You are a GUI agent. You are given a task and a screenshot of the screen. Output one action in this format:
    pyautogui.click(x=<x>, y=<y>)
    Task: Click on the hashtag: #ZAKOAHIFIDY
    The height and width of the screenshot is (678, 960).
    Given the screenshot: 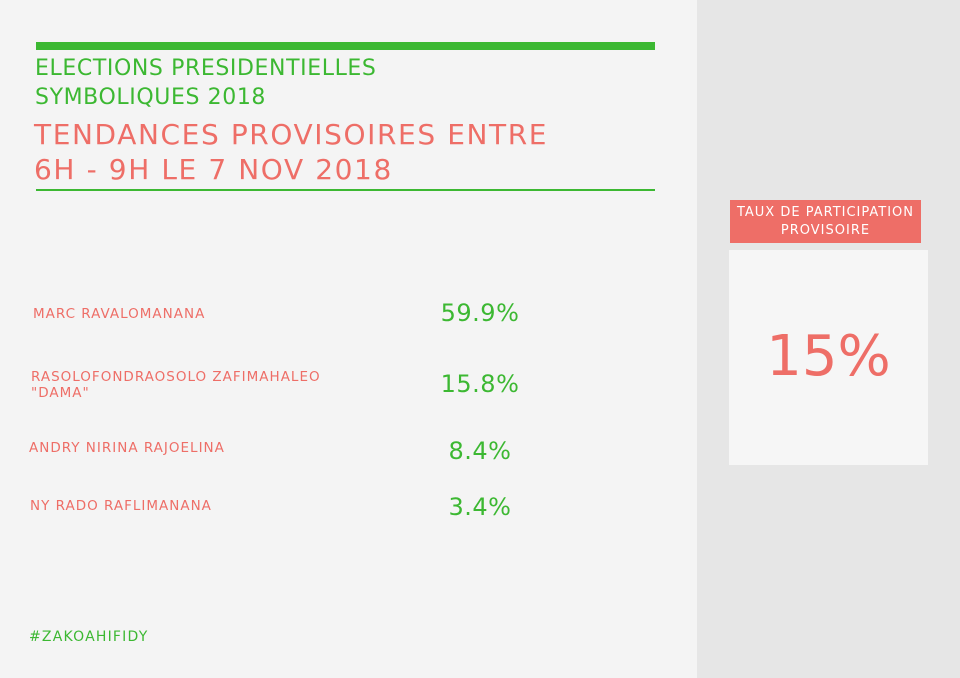 What is the action you would take?
    pyautogui.click(x=89, y=637)
    